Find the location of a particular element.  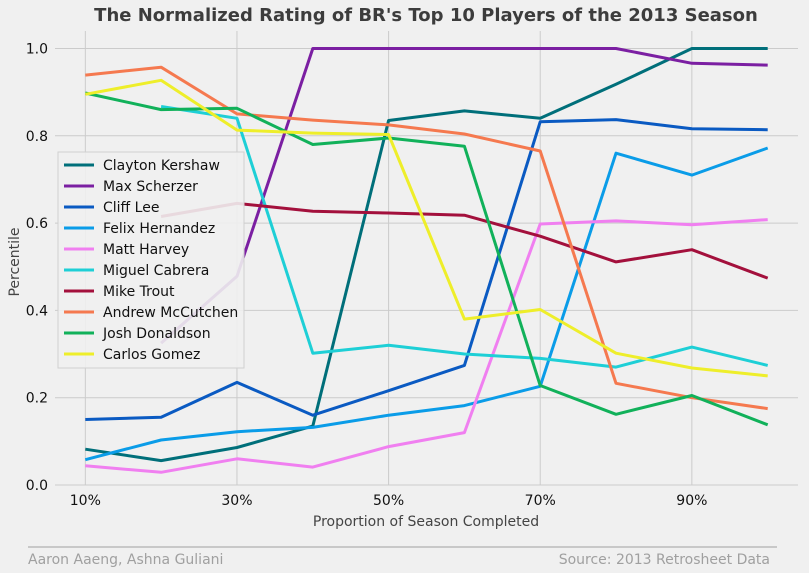

y-tick-label: 0.8 is located at coordinates (37, 137).